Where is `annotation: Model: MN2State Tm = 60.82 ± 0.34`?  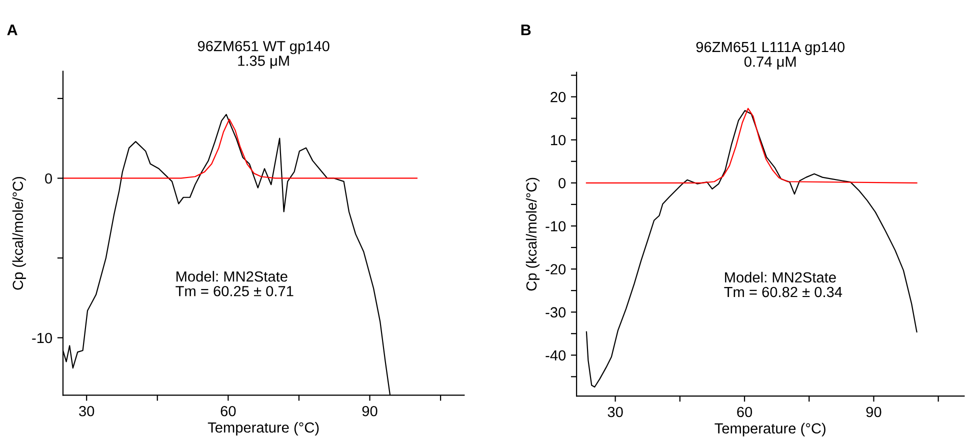 annotation: Model: MN2State Tm = 60.82 ± 0.34 is located at coordinates (783, 285).